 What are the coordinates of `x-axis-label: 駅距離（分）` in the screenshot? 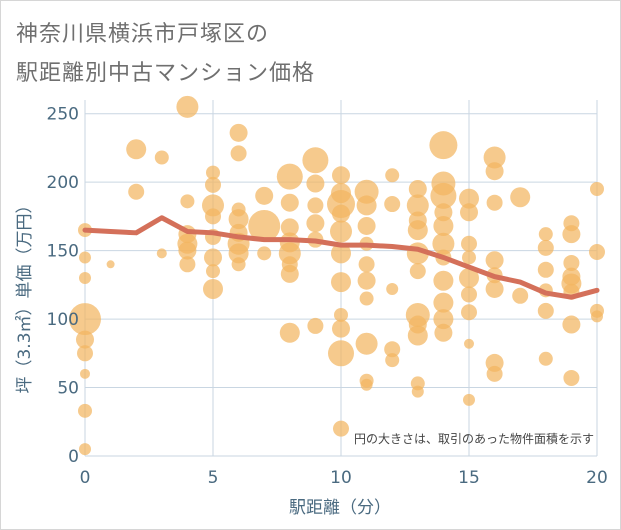 It's located at (340, 508).